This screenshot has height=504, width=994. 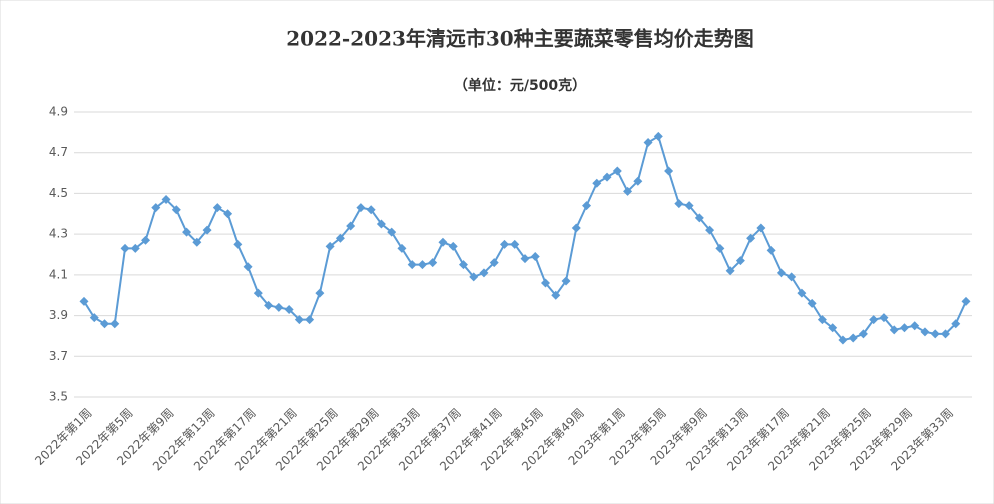 I want to click on chart-title: 2022-2023年清远市30种主要蔬菜零售均价走势图, so click(x=519, y=39).